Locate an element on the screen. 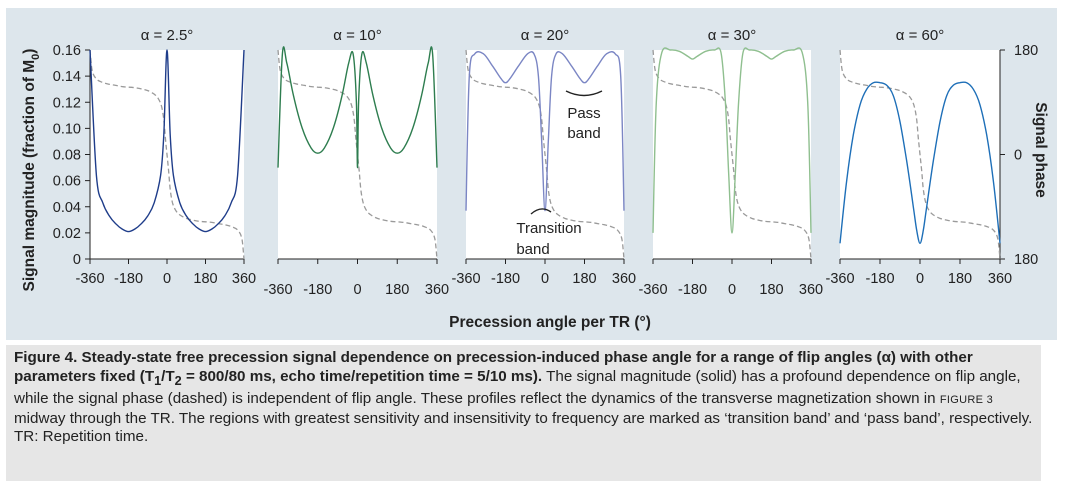 The width and height of the screenshot is (1067, 491). x-tick-label-3: 180 is located at coordinates (584, 279).